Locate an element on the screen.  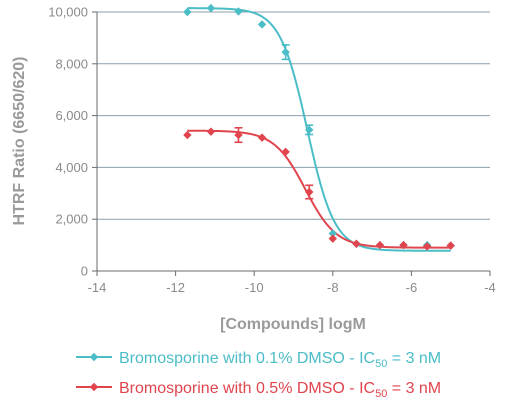
y-axis-title: HTRF Ratio (6650/620) is located at coordinates (19, 141).